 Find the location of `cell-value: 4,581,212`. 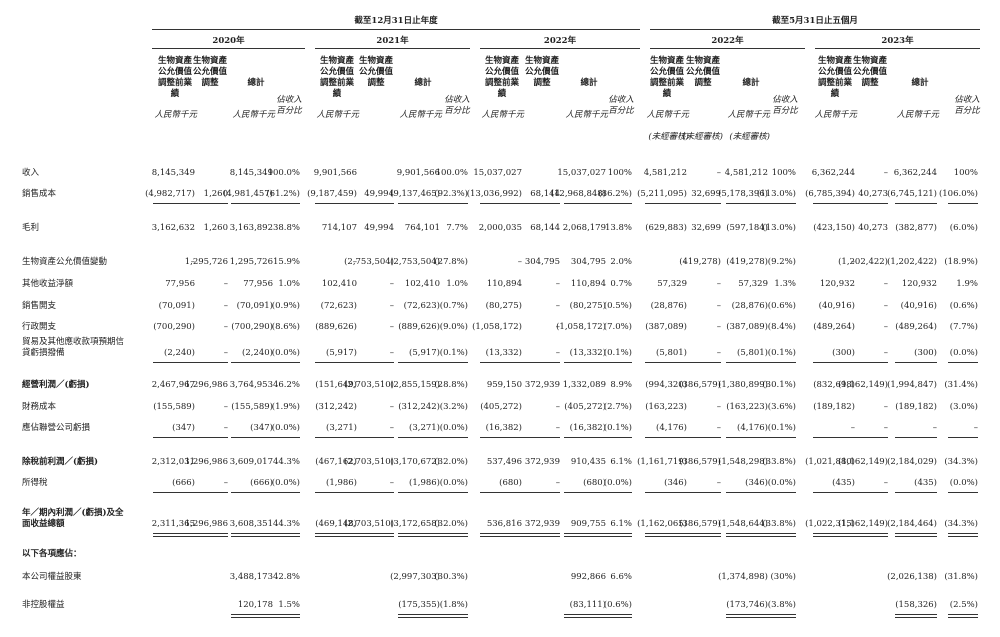

cell-value: 4,581,212 is located at coordinates (665, 173).